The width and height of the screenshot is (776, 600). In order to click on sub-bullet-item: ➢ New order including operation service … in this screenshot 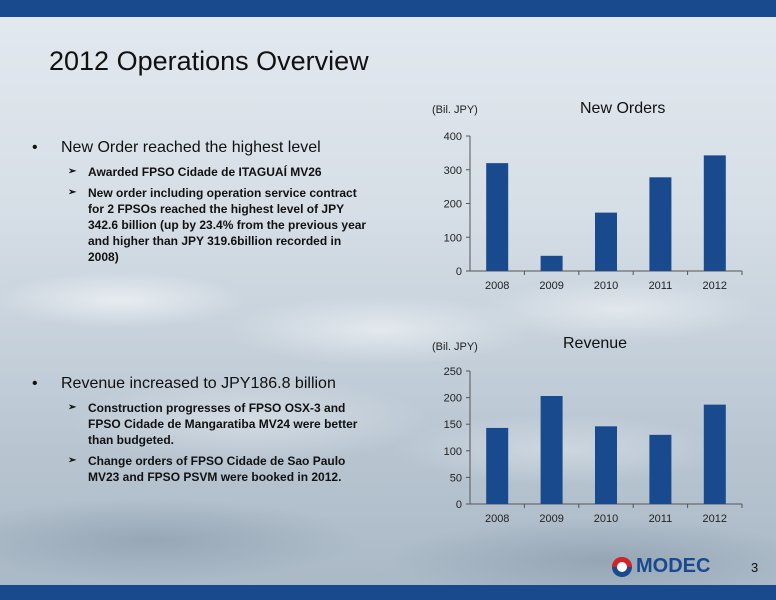, I will do `click(220, 225)`.